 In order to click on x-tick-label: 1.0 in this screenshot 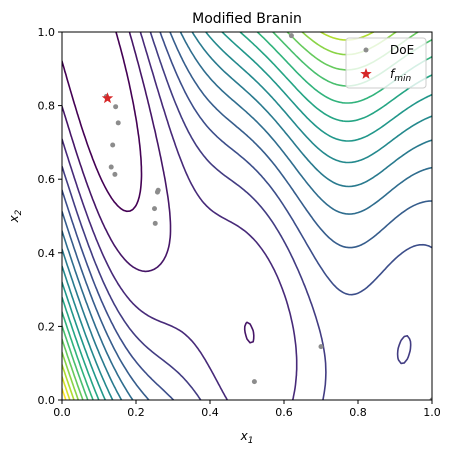, I will do `click(432, 412)`.